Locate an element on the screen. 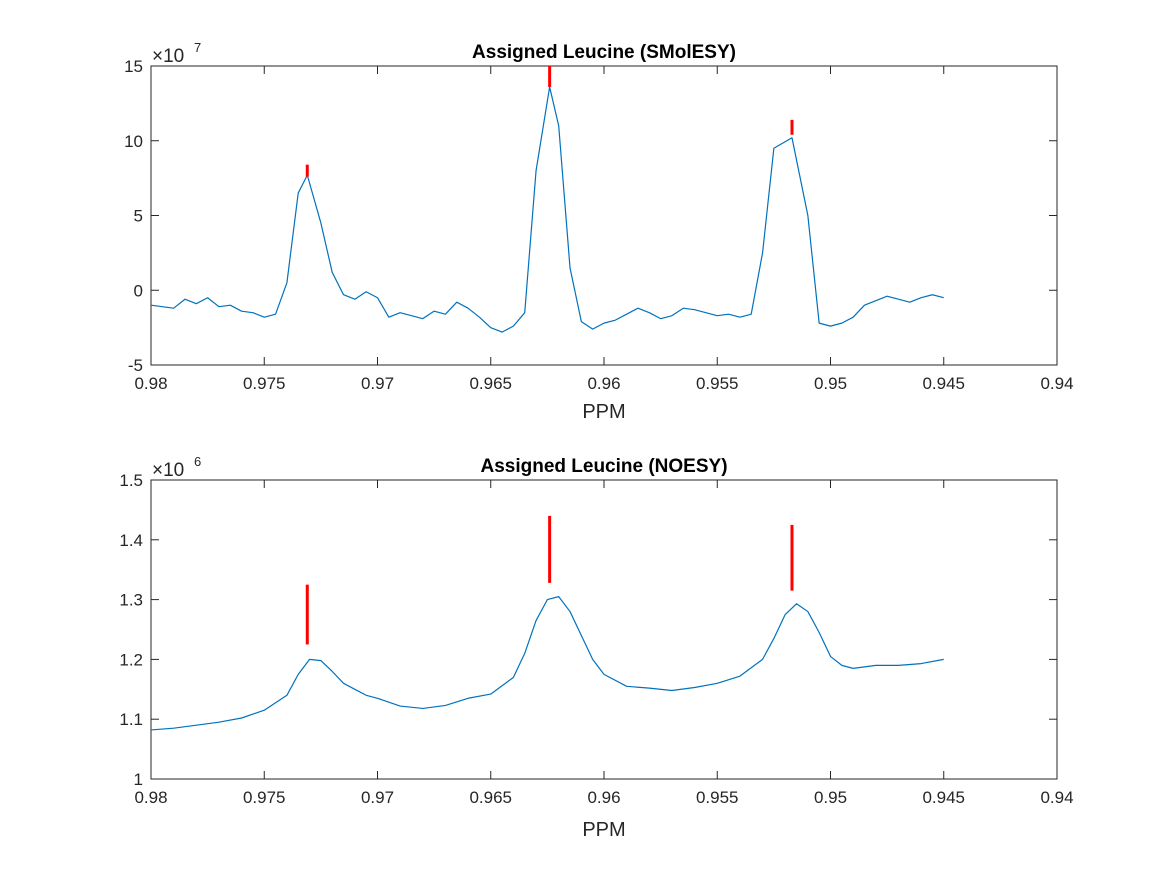 The height and width of the screenshot is (875, 1167). y-multiplier-exponent: 7 is located at coordinates (197, 47).